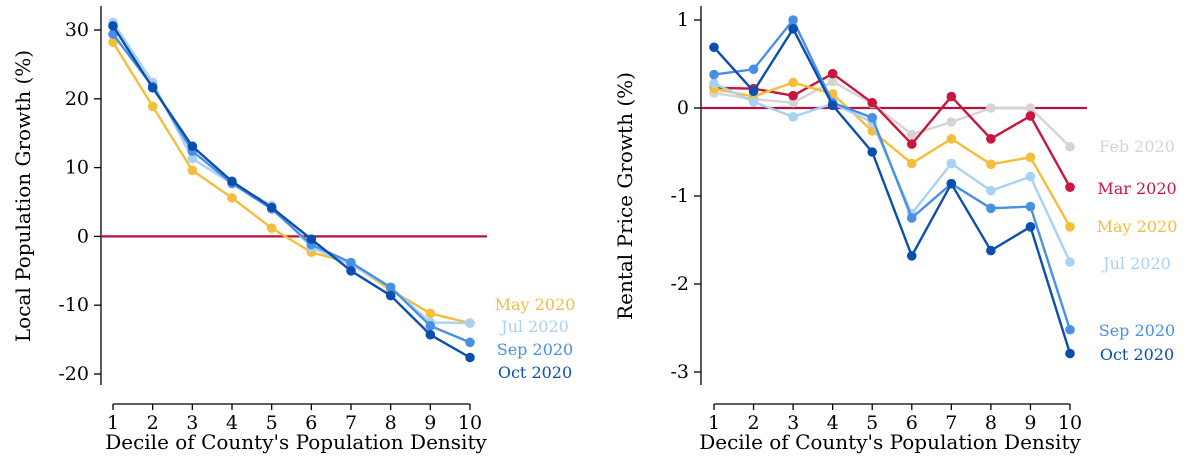  I want to click on y-tick-label: 0, so click(683, 108).